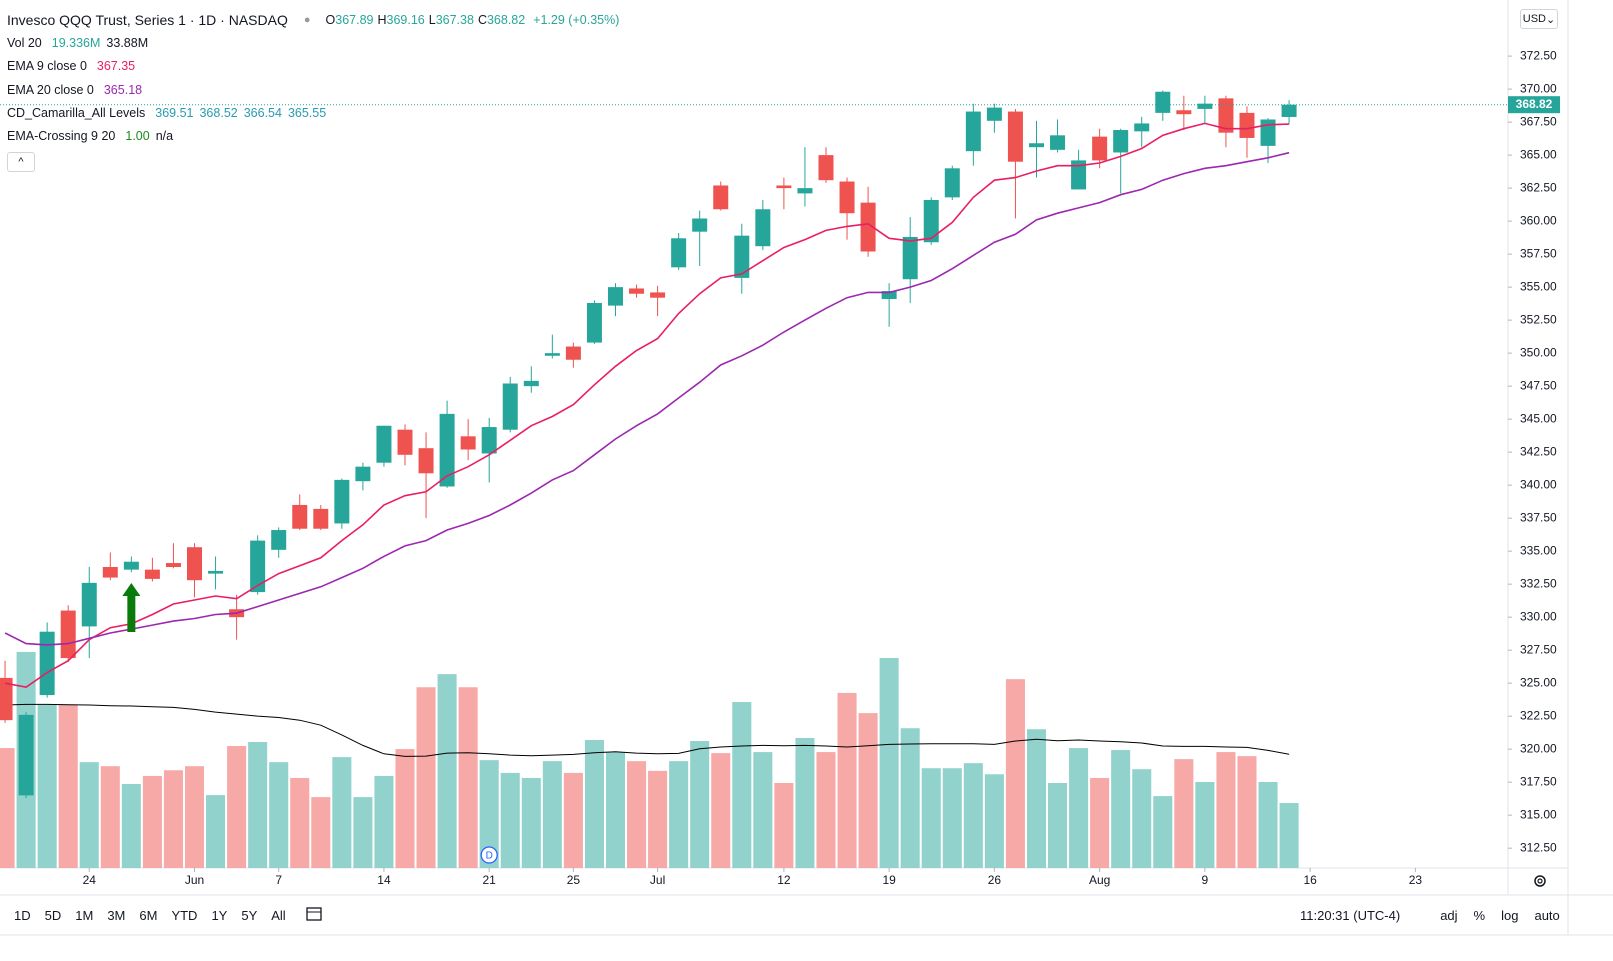 The width and height of the screenshot is (1613, 961). Describe the element at coordinates (657, 880) in the screenshot. I see `x-tick-label: Jul` at that location.